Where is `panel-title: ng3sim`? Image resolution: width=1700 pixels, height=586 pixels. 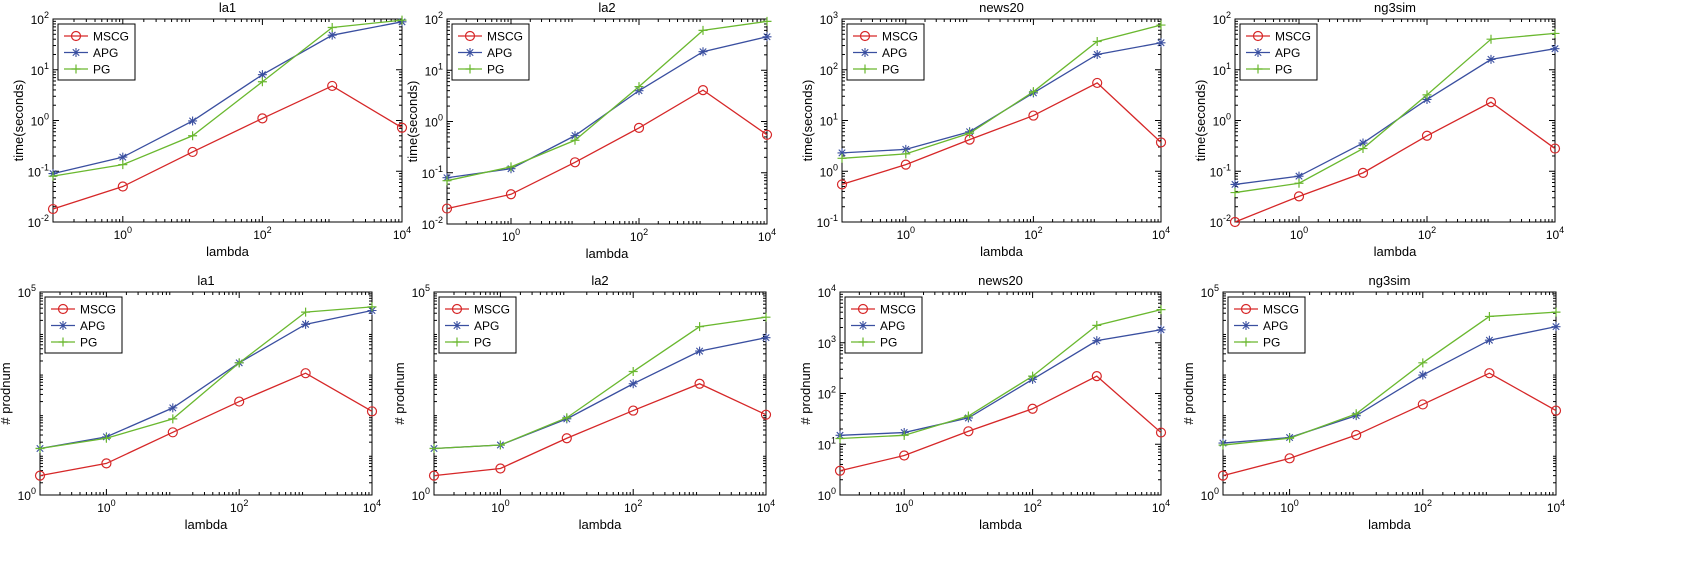
panel-title: ng3sim is located at coordinates (1390, 280).